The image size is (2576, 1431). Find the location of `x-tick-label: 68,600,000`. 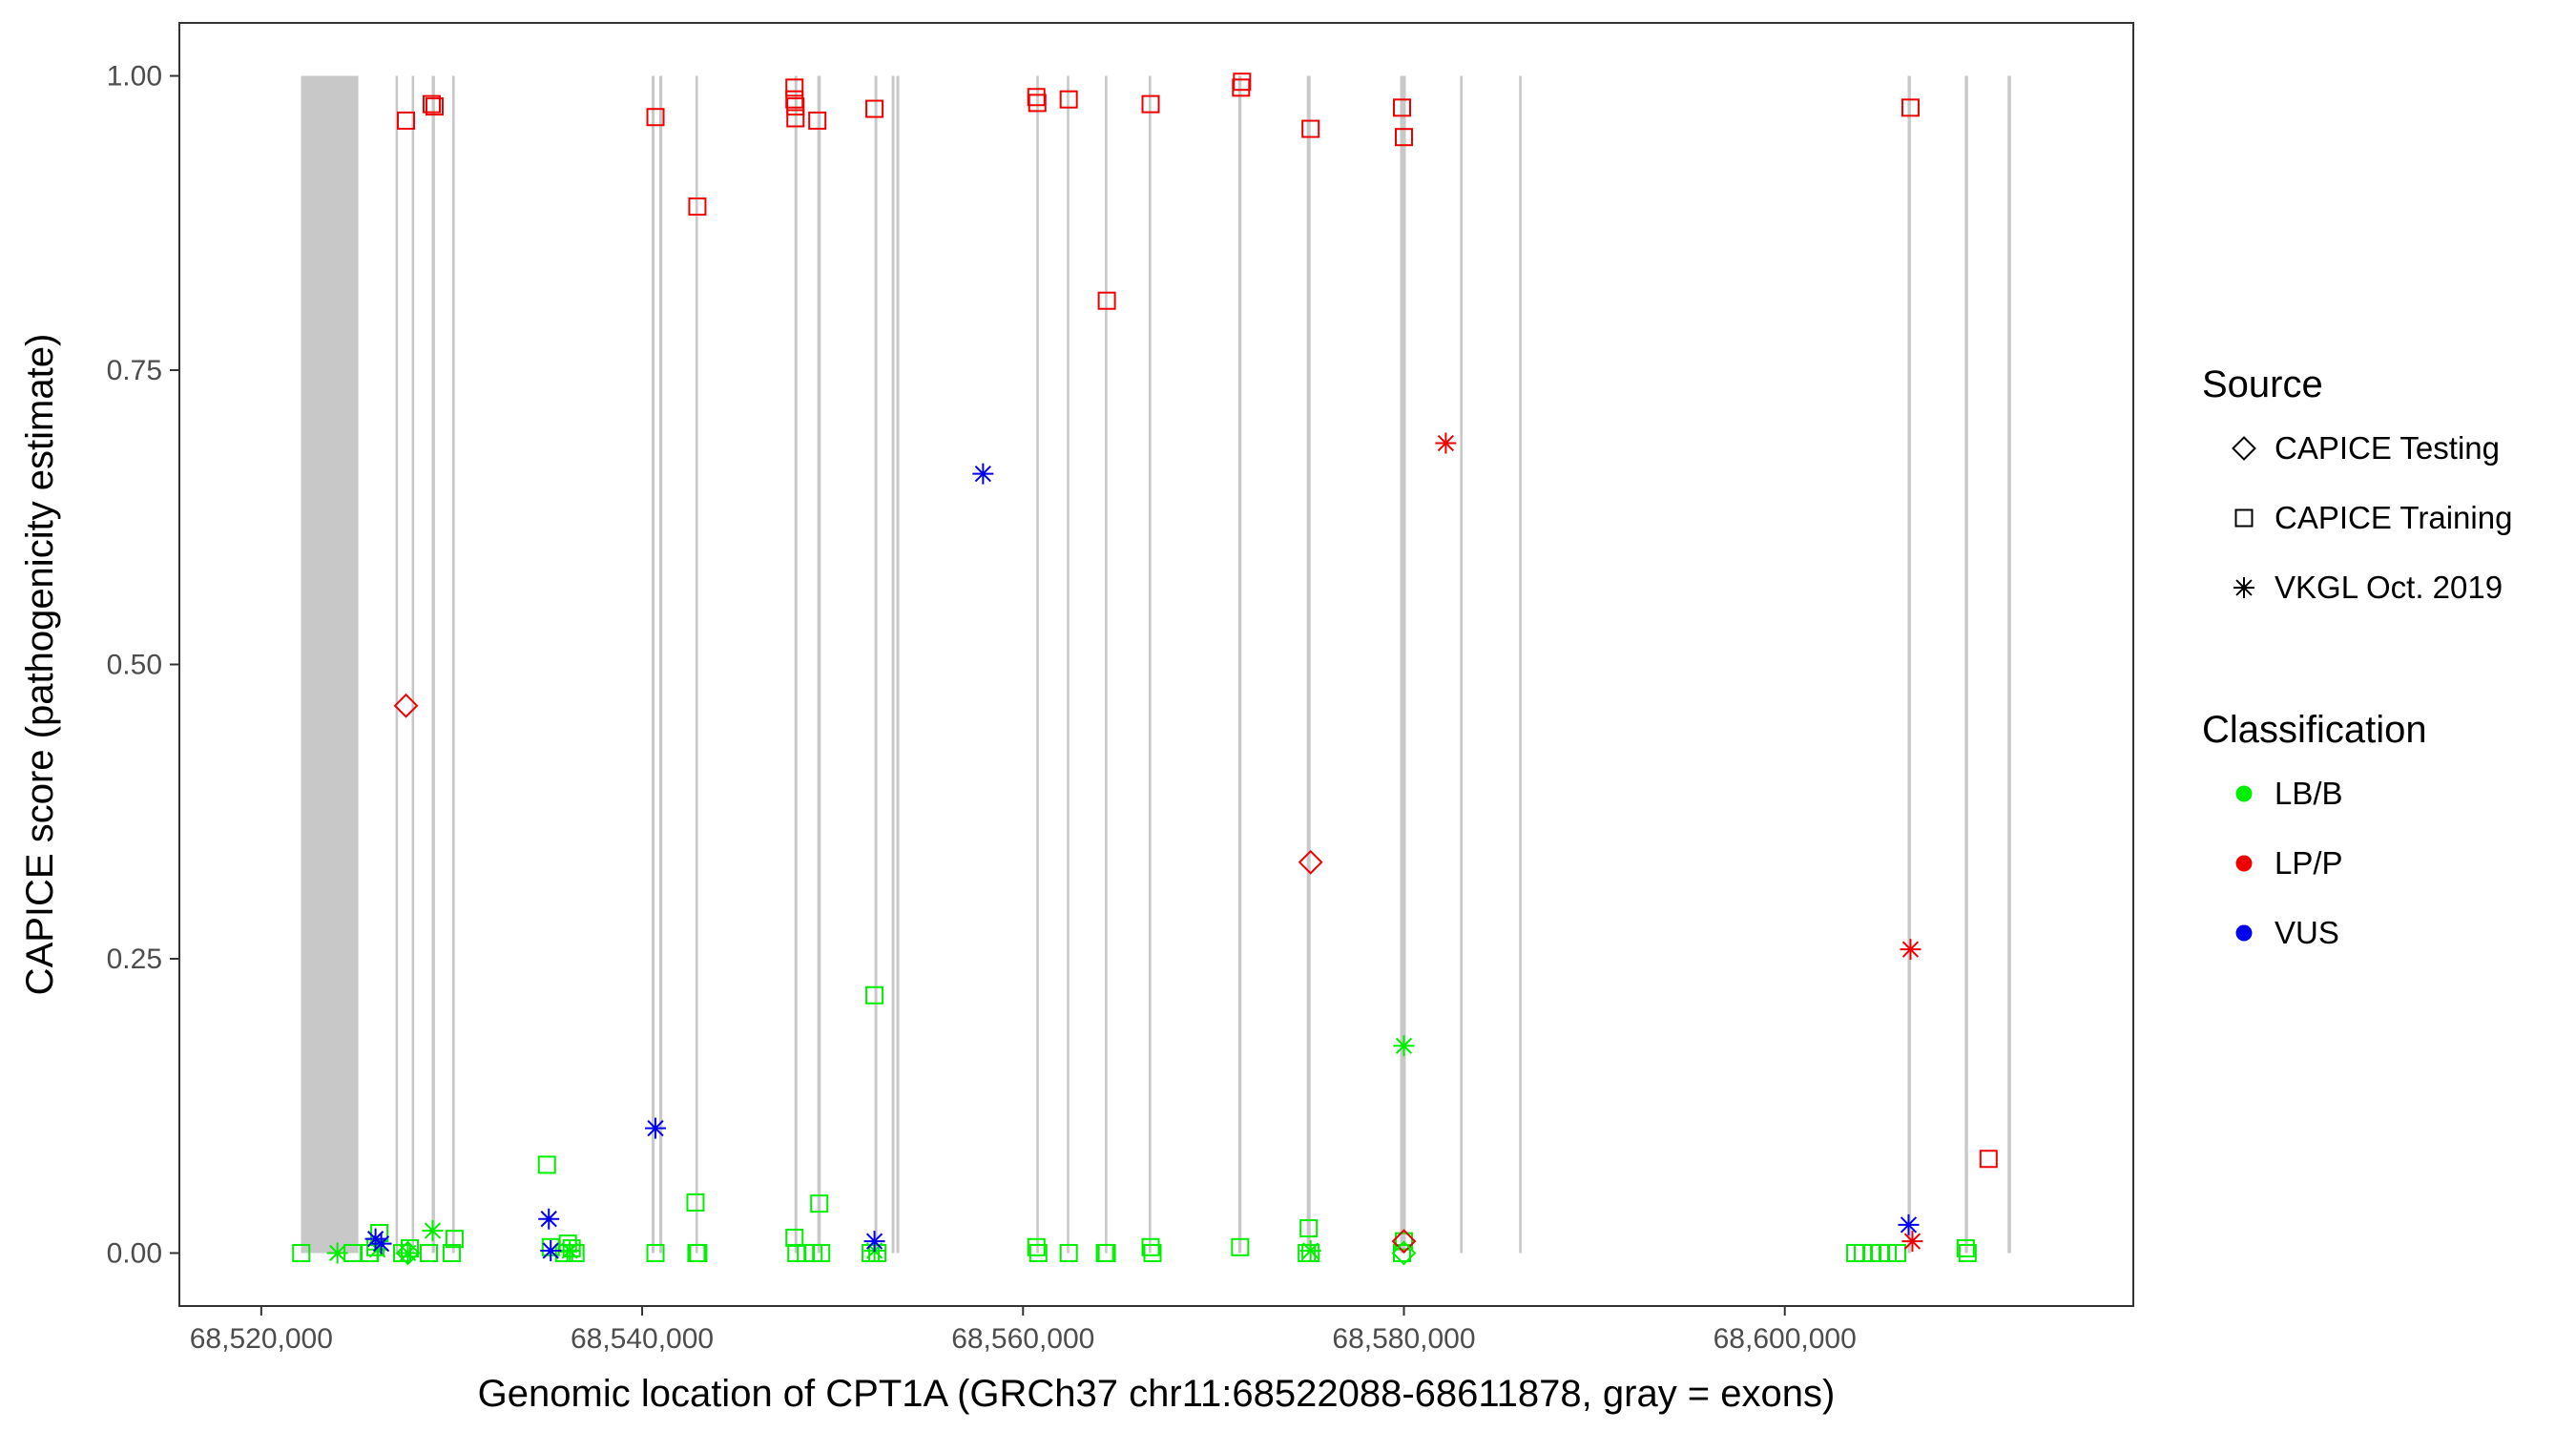

x-tick-label: 68,600,000 is located at coordinates (1785, 1339).